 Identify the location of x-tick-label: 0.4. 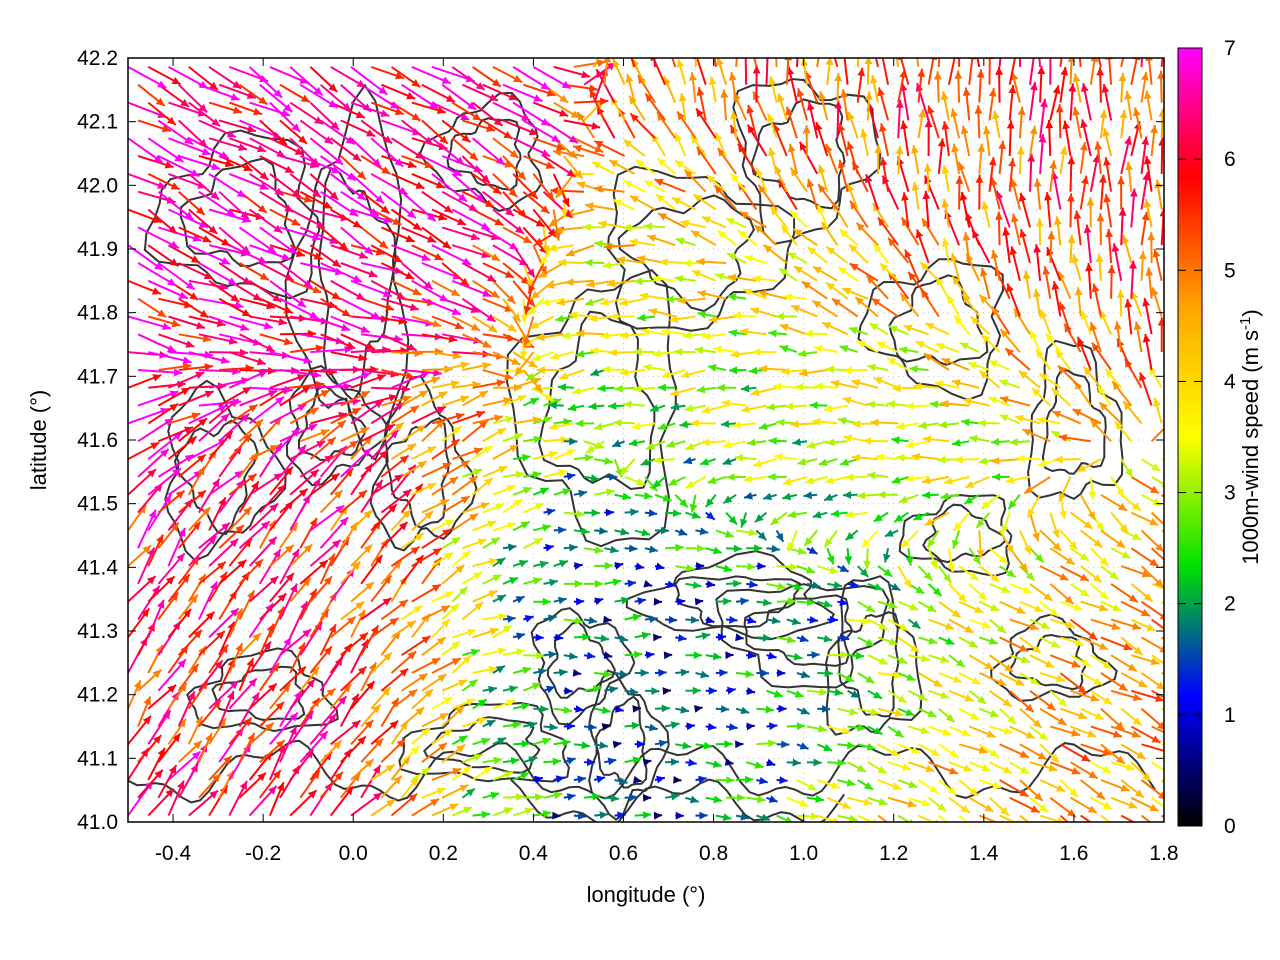
(534, 853).